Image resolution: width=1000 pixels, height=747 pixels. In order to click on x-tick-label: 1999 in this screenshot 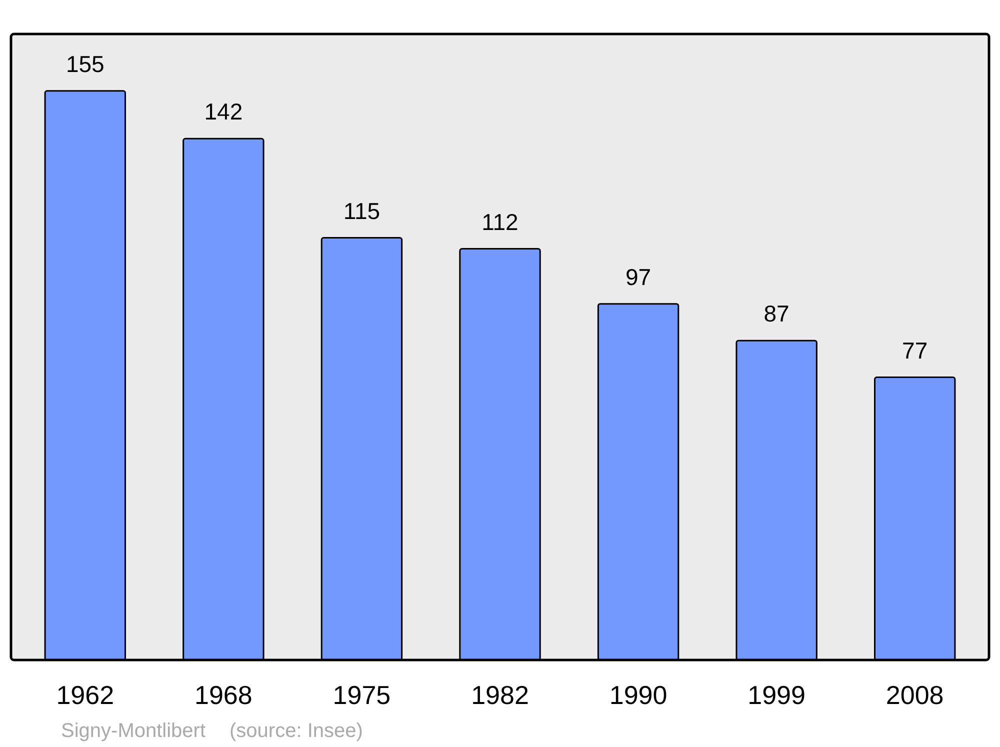, I will do `click(777, 695)`.